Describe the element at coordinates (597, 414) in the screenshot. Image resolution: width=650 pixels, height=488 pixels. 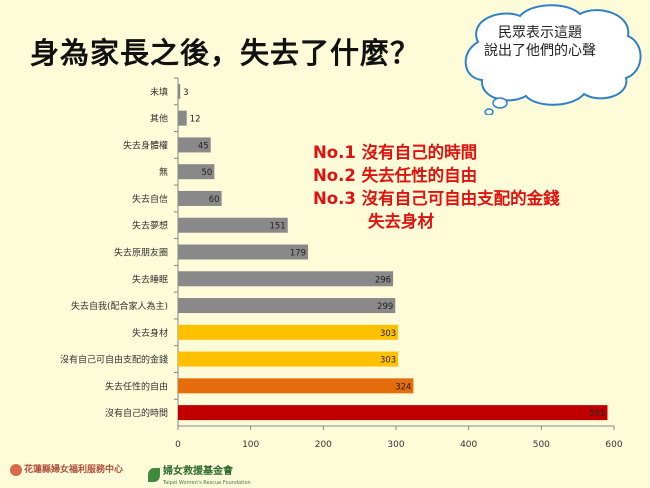
I see `data-label: 591` at that location.